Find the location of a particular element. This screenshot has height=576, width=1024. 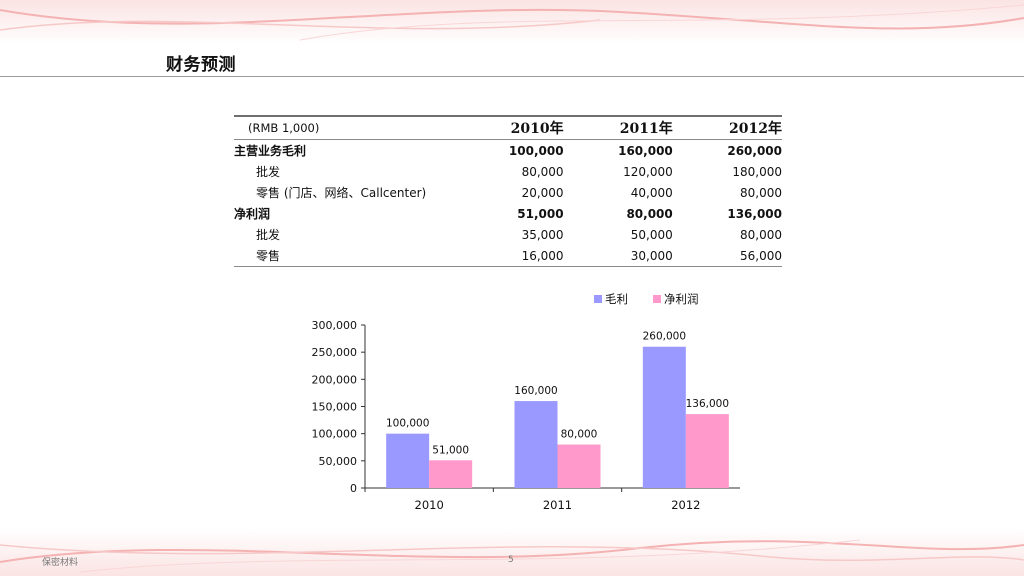

bar-data-label: 51,000 is located at coordinates (450, 450).